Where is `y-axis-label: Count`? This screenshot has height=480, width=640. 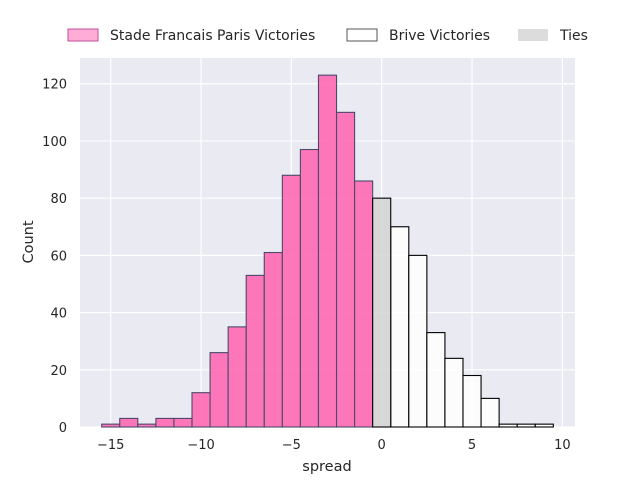 y-axis-label: Count is located at coordinates (29, 241).